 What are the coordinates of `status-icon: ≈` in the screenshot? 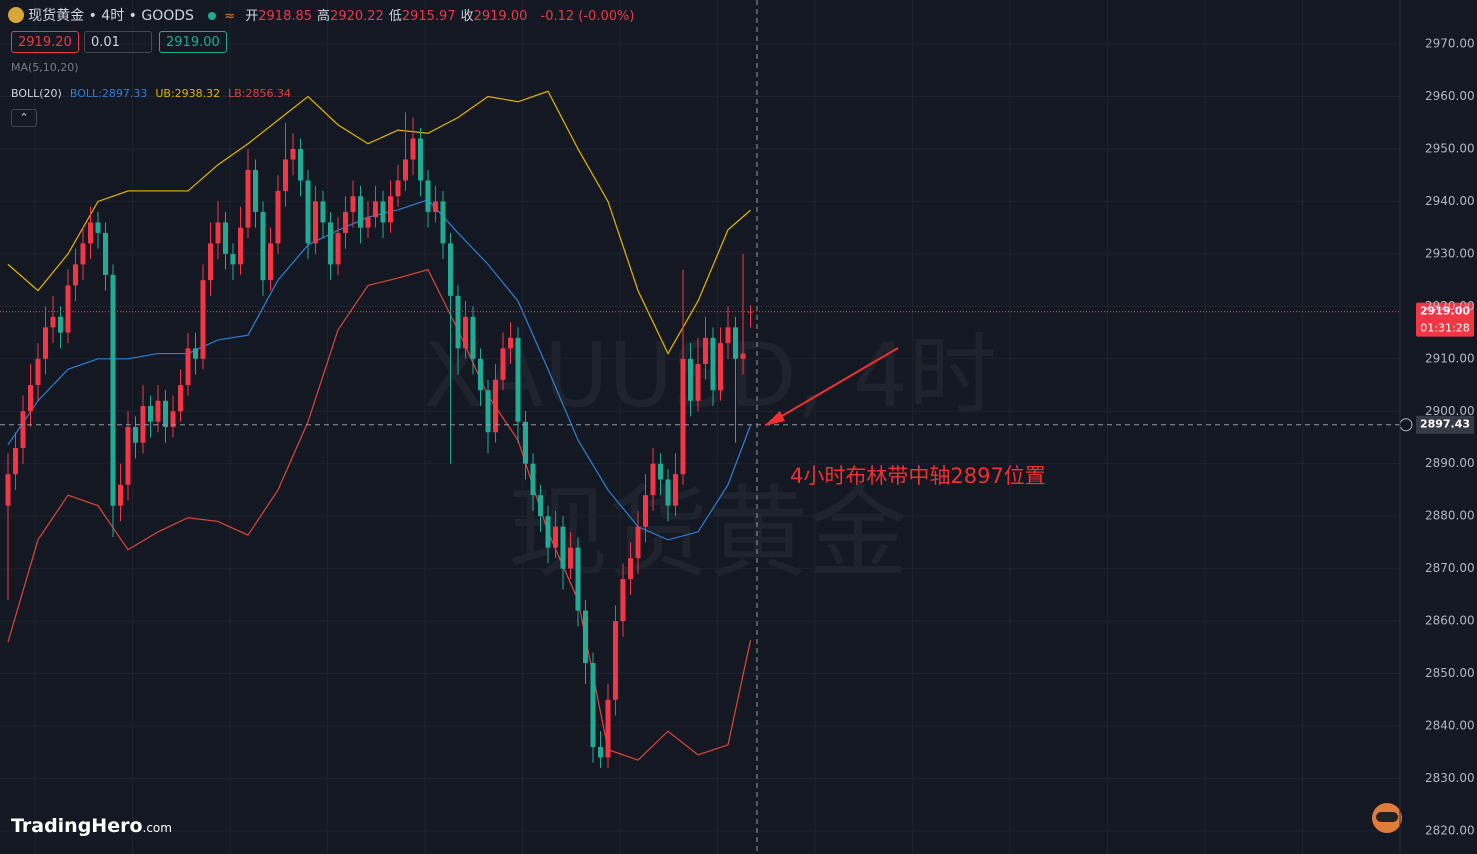 It's located at (230, 16).